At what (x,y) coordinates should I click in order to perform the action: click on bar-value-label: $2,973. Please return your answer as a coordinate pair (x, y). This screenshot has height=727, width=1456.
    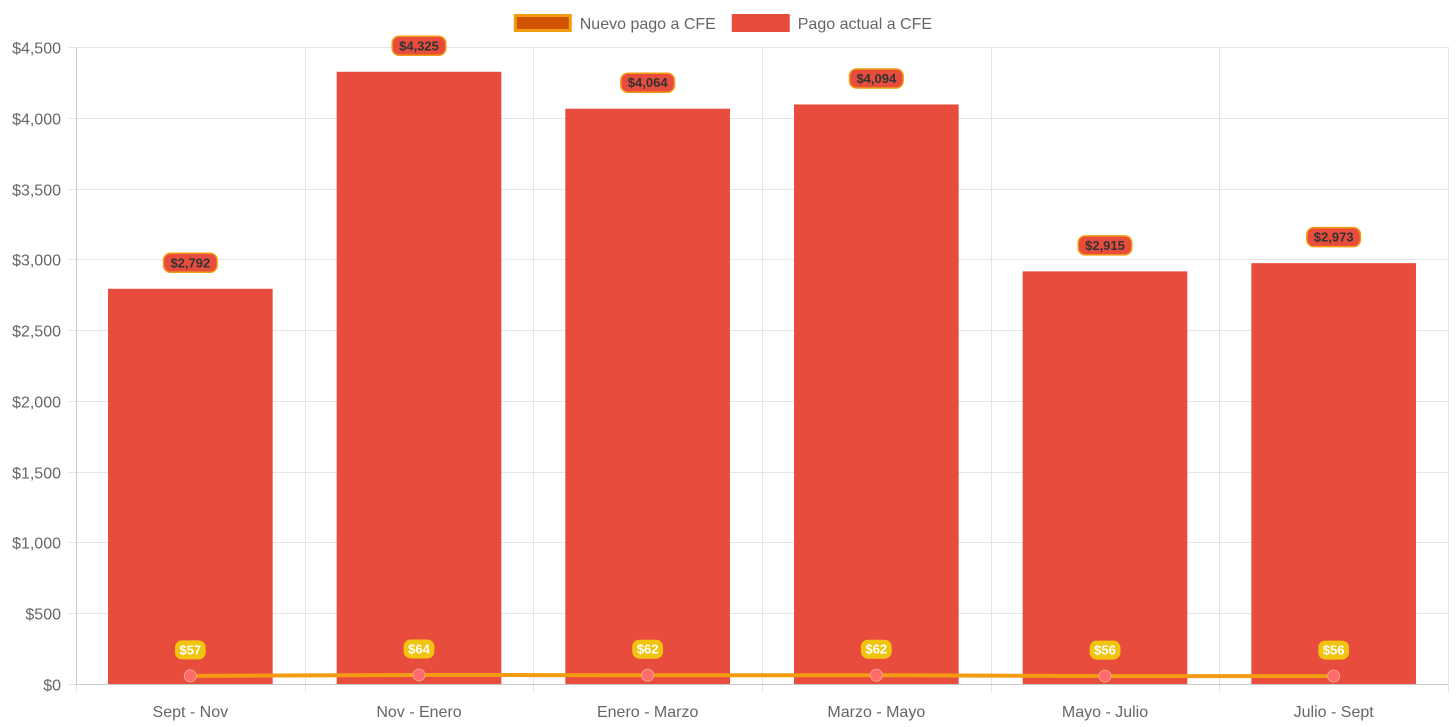
    Looking at the image, I should click on (1334, 237).